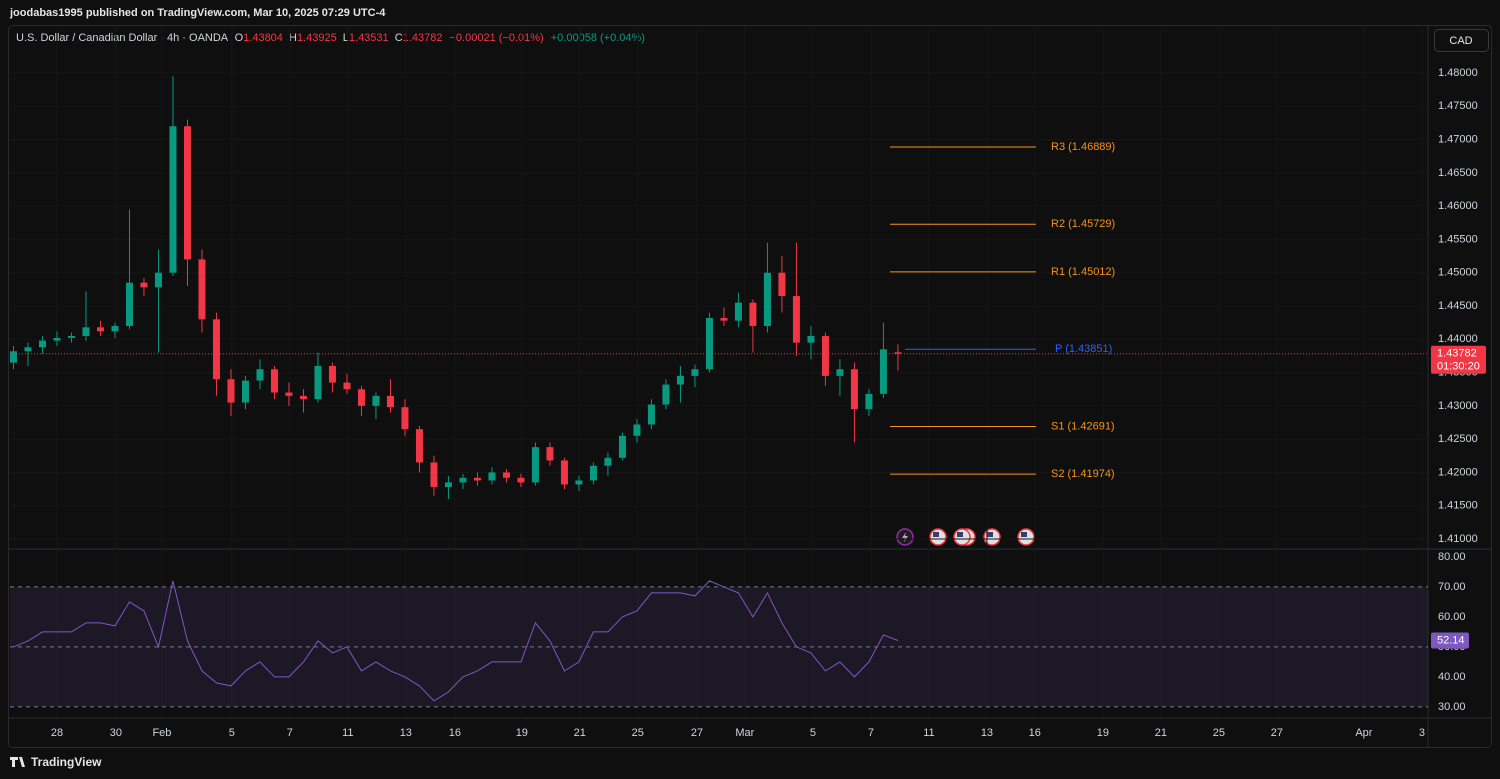 This screenshot has height=779, width=1500. What do you see at coordinates (1458, 139) in the screenshot?
I see `y-tick-label: 1.47000` at bounding box center [1458, 139].